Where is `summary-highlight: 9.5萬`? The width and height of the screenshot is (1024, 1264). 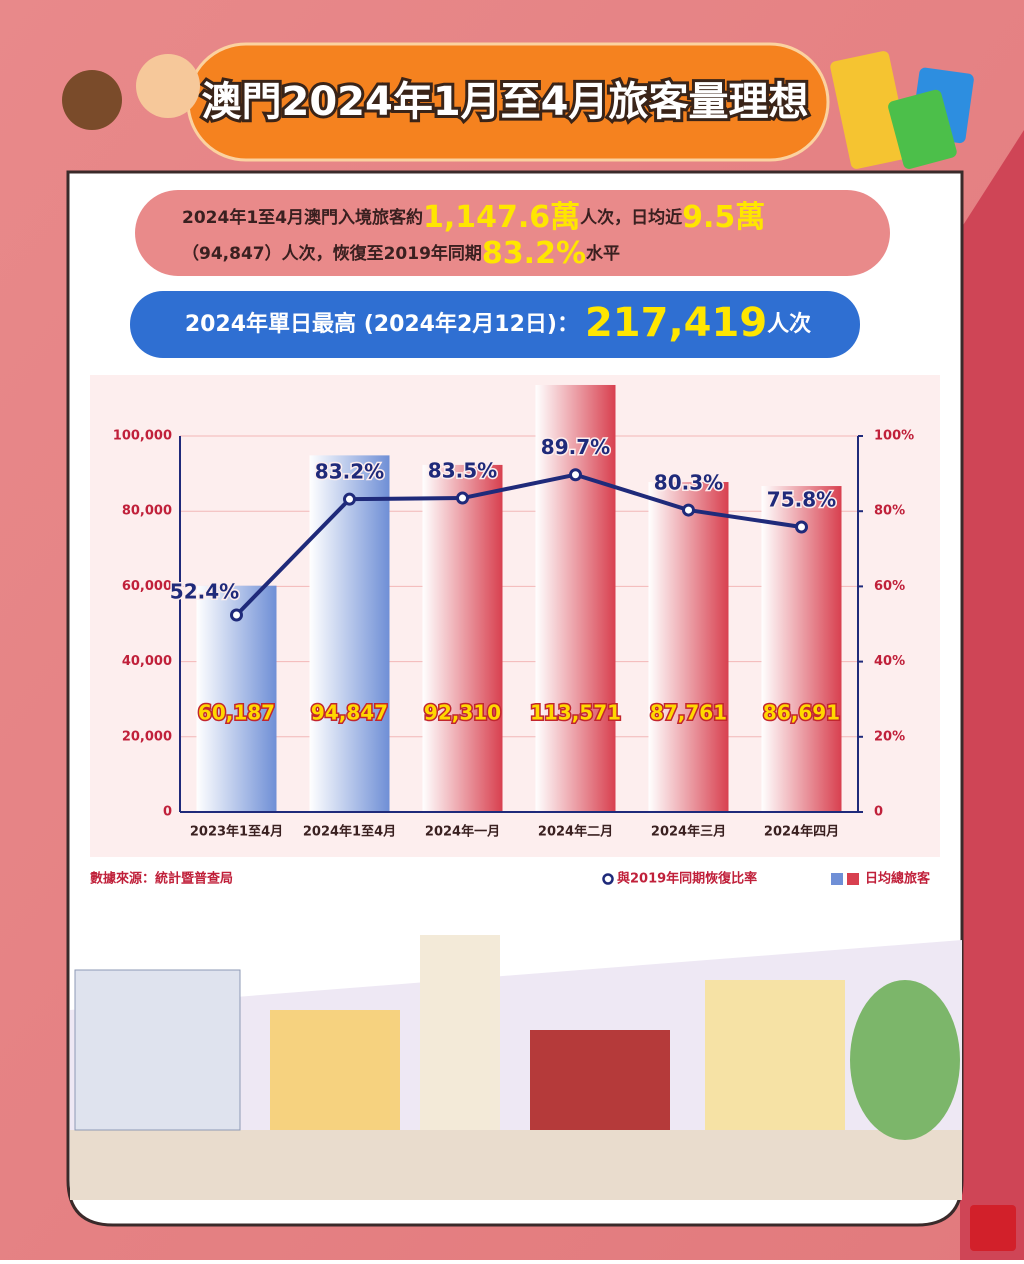 summary-highlight: 9.5萬 is located at coordinates (723, 217).